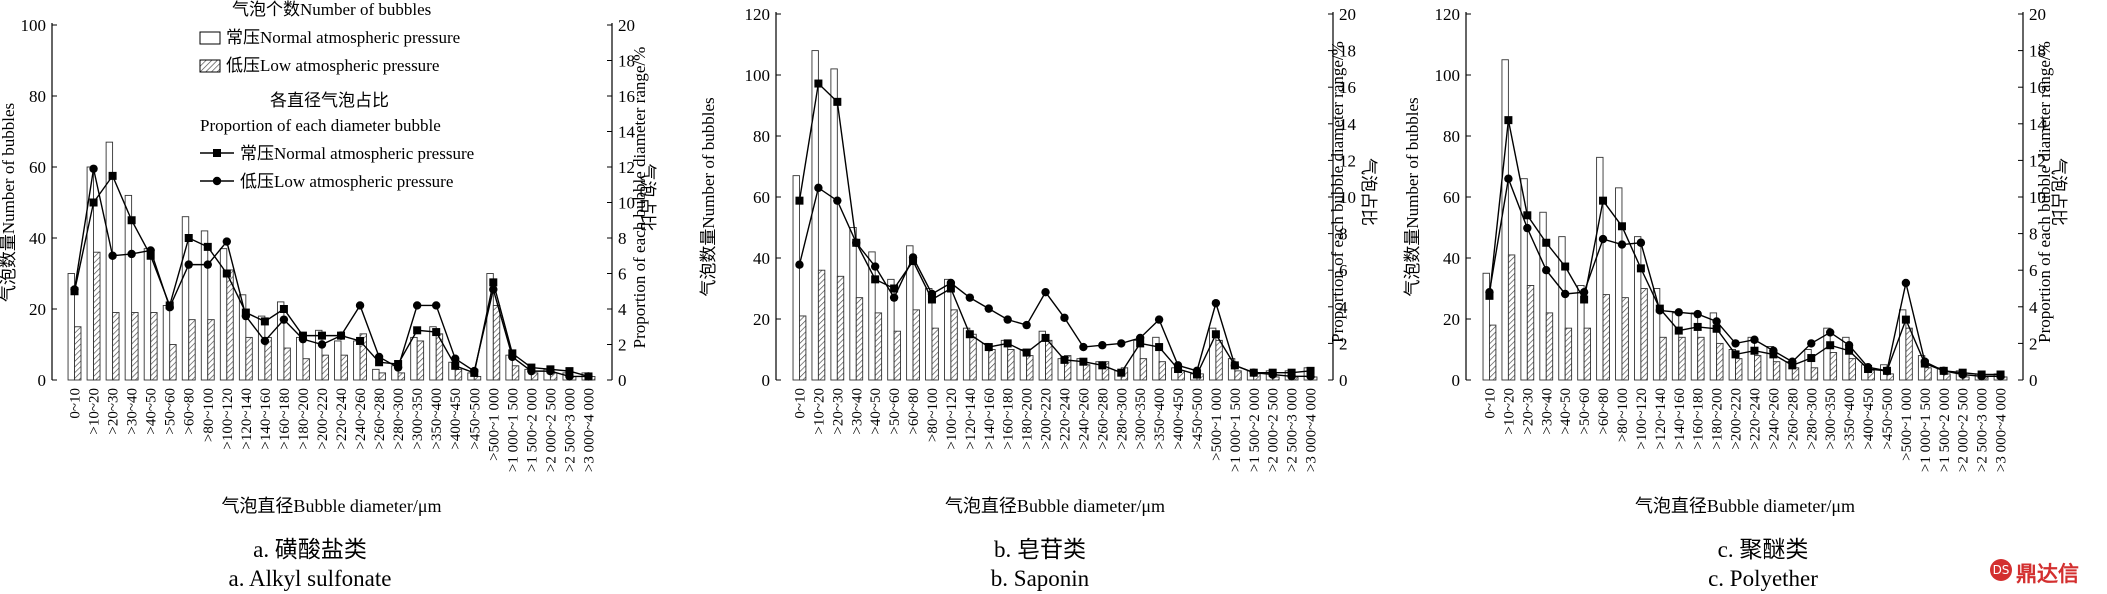  I want to click on y-axis-label-left: 气泡数量Number of bubbles, so click(708, 196).